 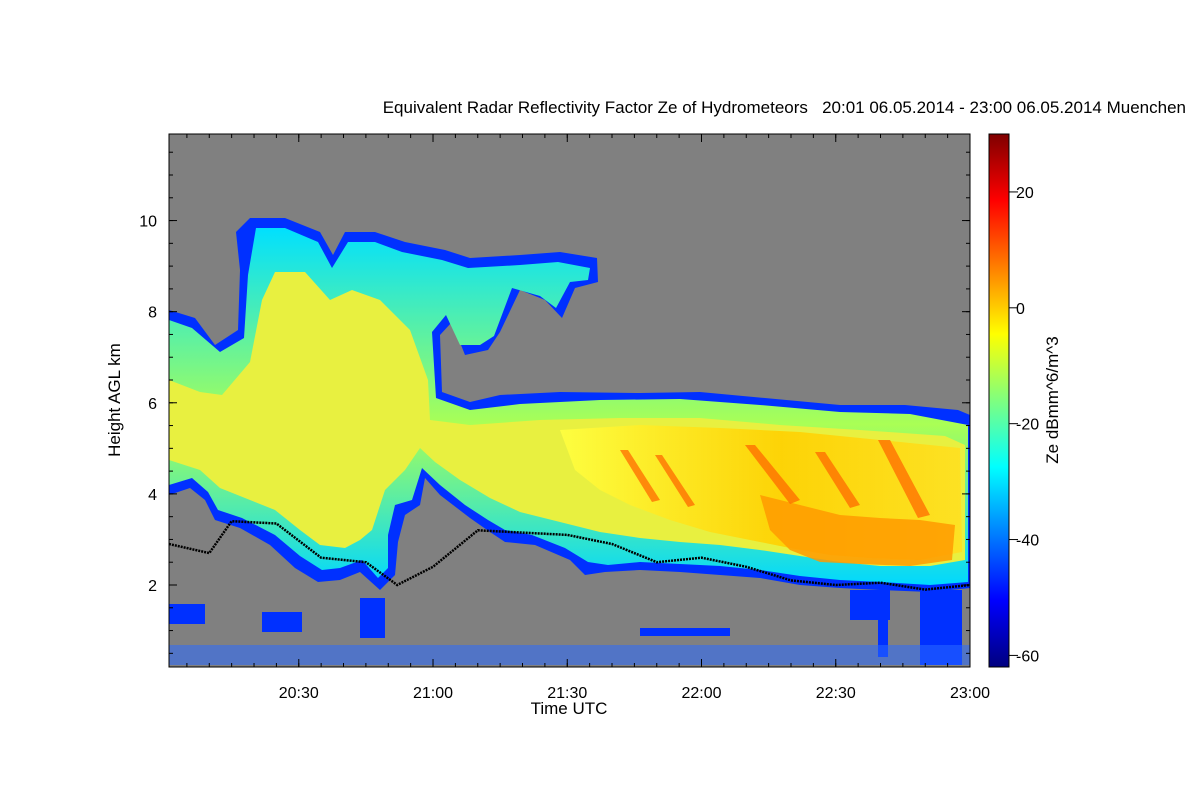 I want to click on y-tick-label: 8, so click(x=152, y=313).